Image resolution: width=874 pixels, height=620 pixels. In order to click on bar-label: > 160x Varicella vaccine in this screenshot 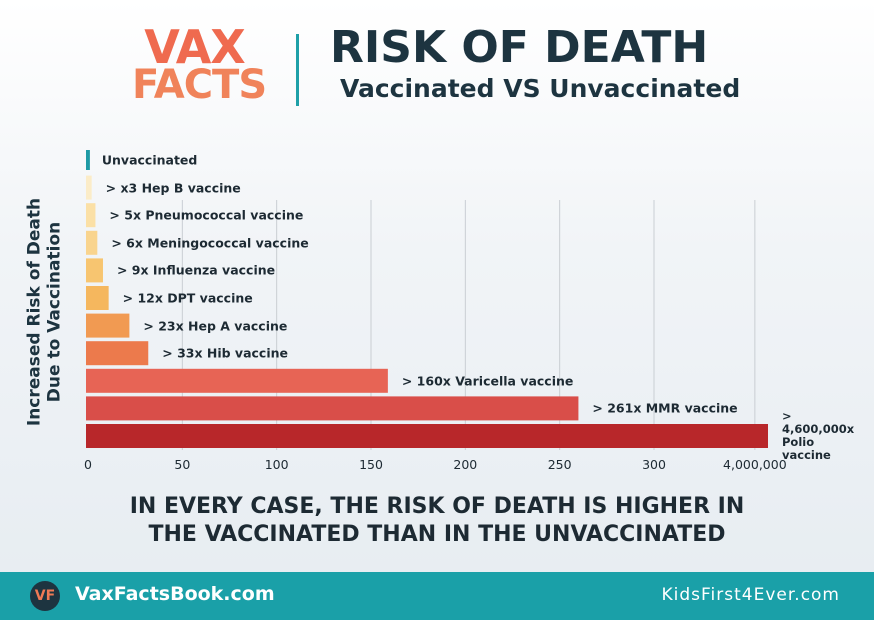, I will do `click(487, 381)`.